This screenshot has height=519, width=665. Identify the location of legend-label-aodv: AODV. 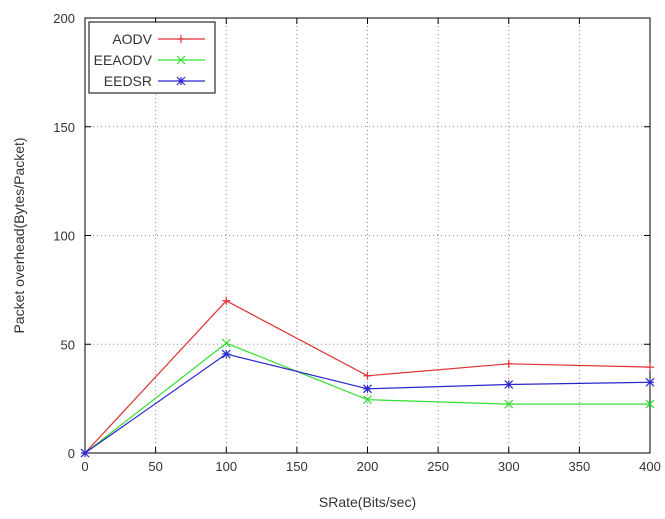
(132, 39).